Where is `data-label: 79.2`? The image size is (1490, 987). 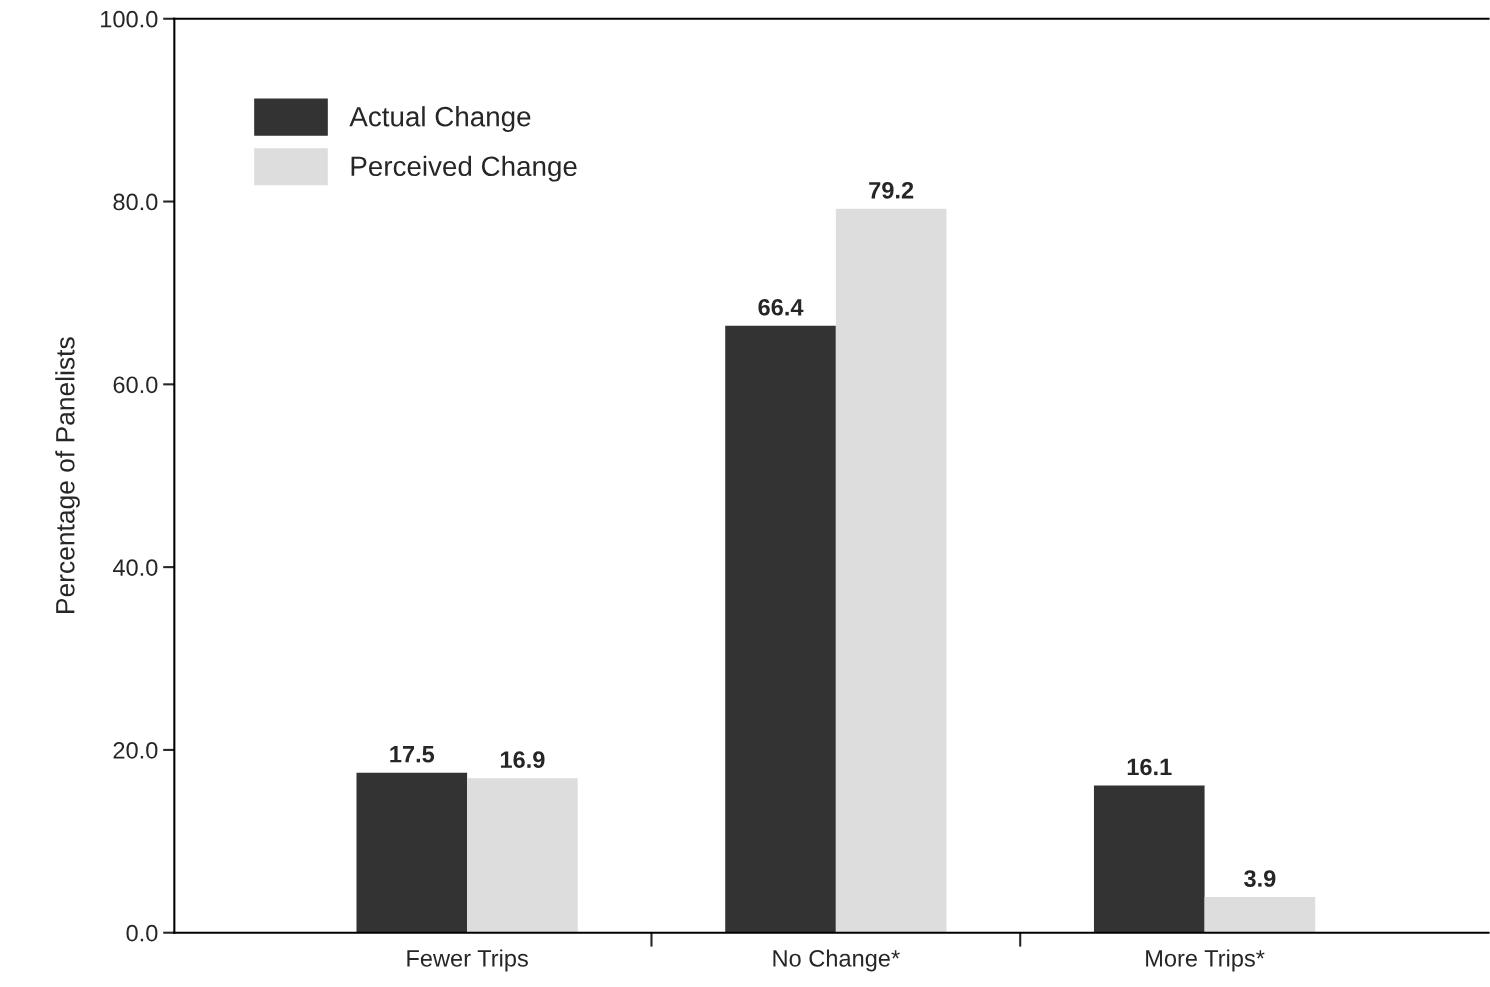 data-label: 79.2 is located at coordinates (891, 190).